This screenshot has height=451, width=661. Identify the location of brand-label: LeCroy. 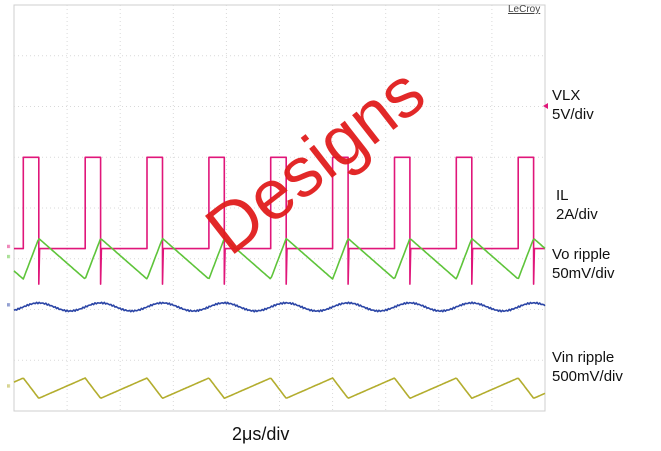
(524, 9).